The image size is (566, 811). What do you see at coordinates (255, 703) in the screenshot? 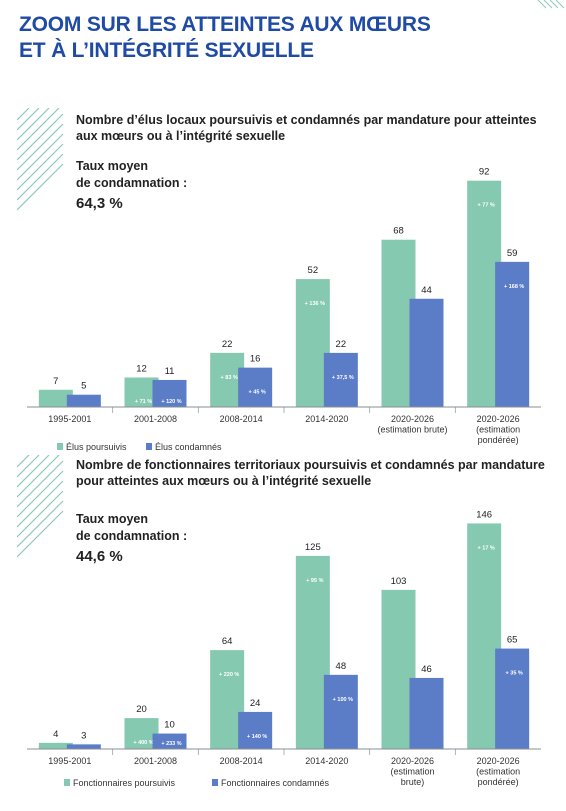
I see `bar-value-label: 24` at bounding box center [255, 703].